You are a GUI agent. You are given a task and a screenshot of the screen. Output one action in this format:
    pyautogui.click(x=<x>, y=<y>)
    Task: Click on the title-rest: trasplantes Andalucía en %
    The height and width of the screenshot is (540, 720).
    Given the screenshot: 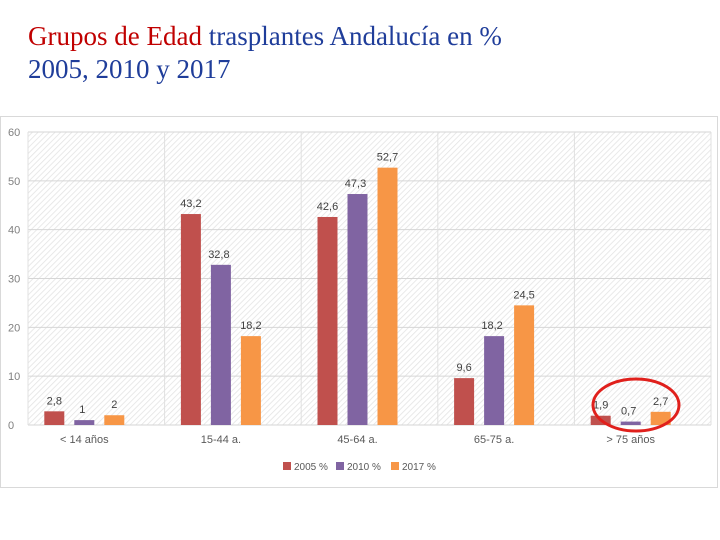 What is the action you would take?
    pyautogui.click(x=351, y=36)
    